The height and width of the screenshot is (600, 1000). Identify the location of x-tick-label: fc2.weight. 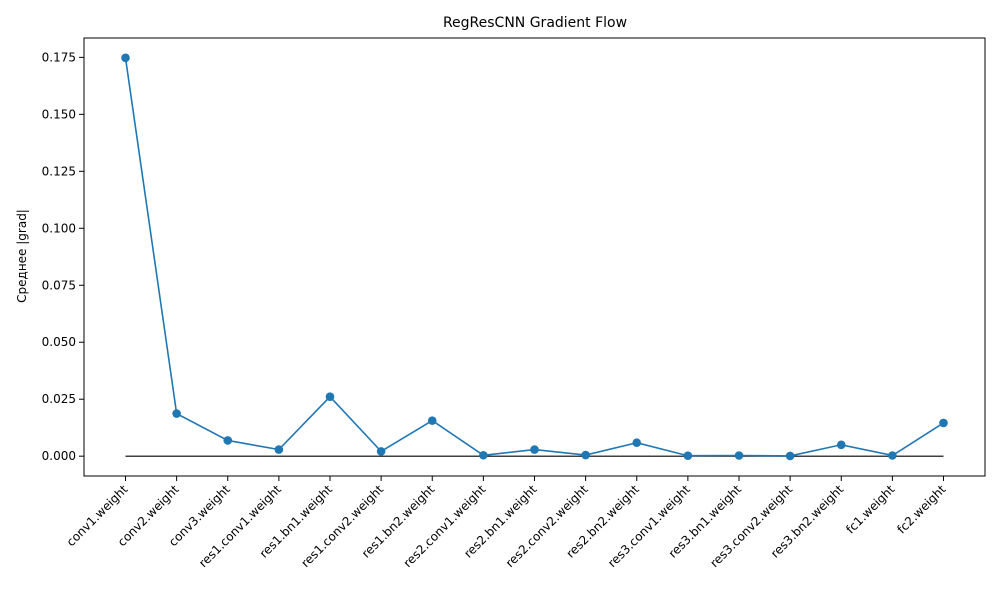
(921, 509).